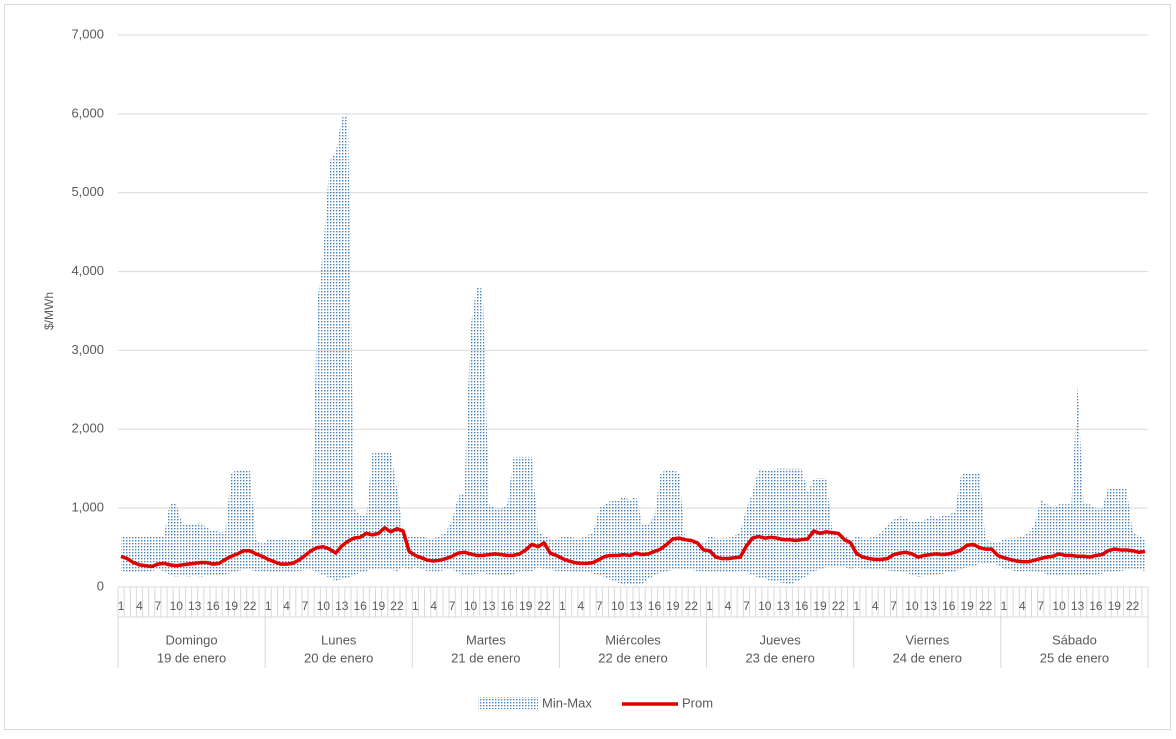 This screenshot has width=1176, height=739. What do you see at coordinates (87, 270) in the screenshot?
I see `y-tick-label: 4,000` at bounding box center [87, 270].